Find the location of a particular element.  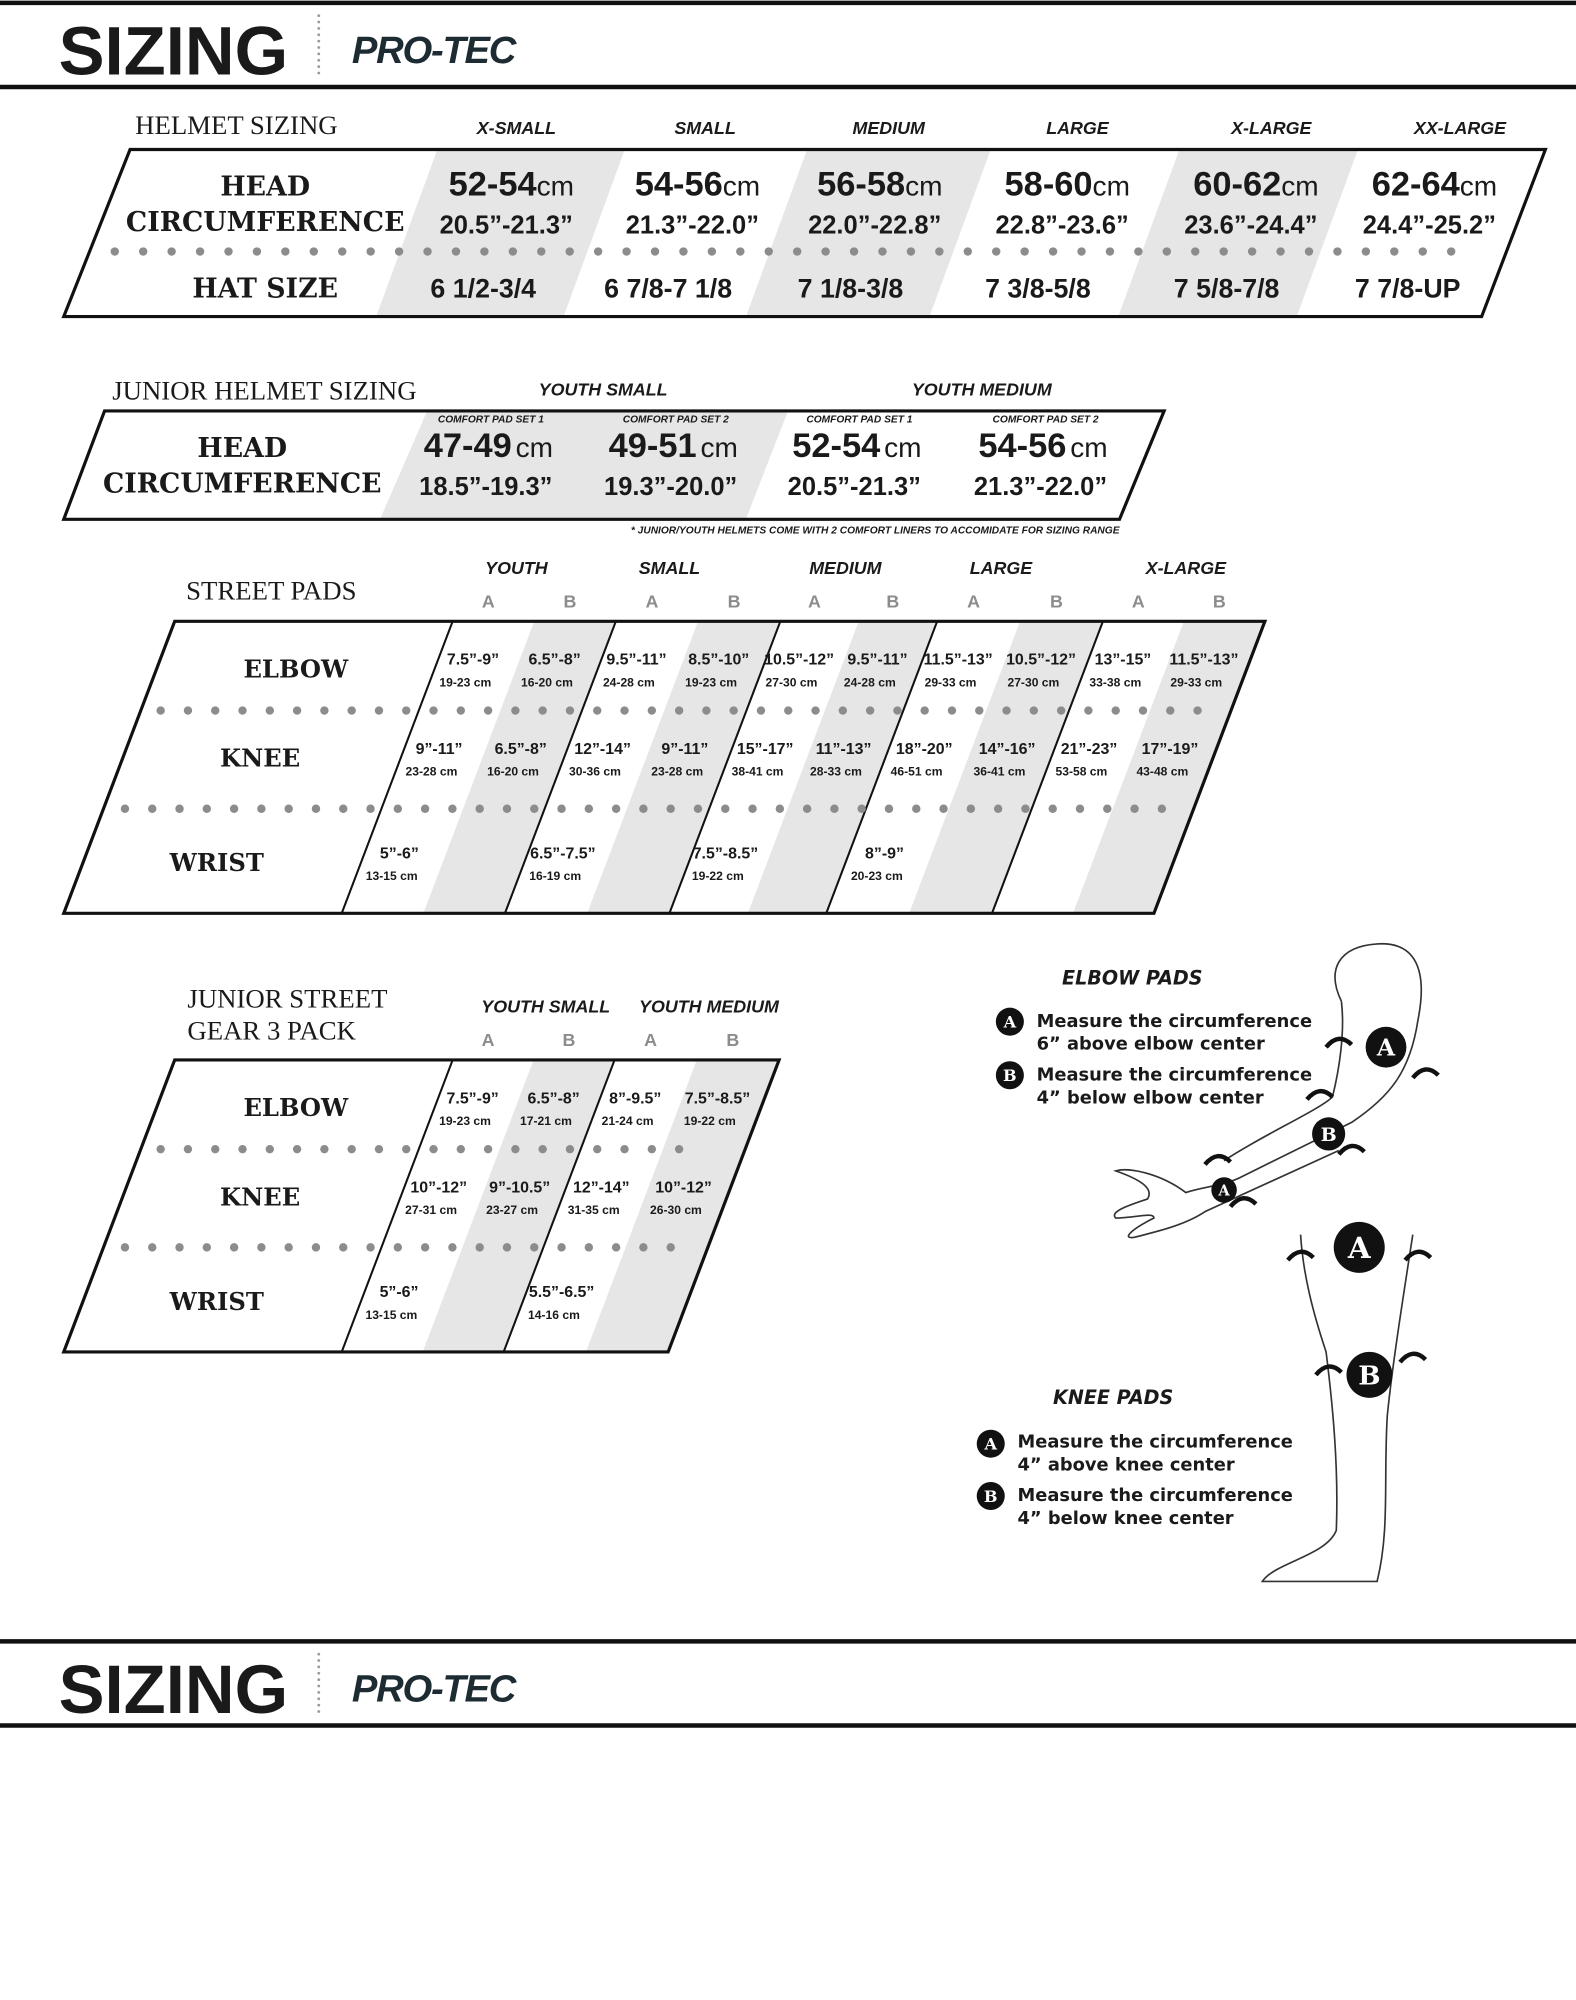

inch-range: 11.5”-13” is located at coordinates (958, 660).